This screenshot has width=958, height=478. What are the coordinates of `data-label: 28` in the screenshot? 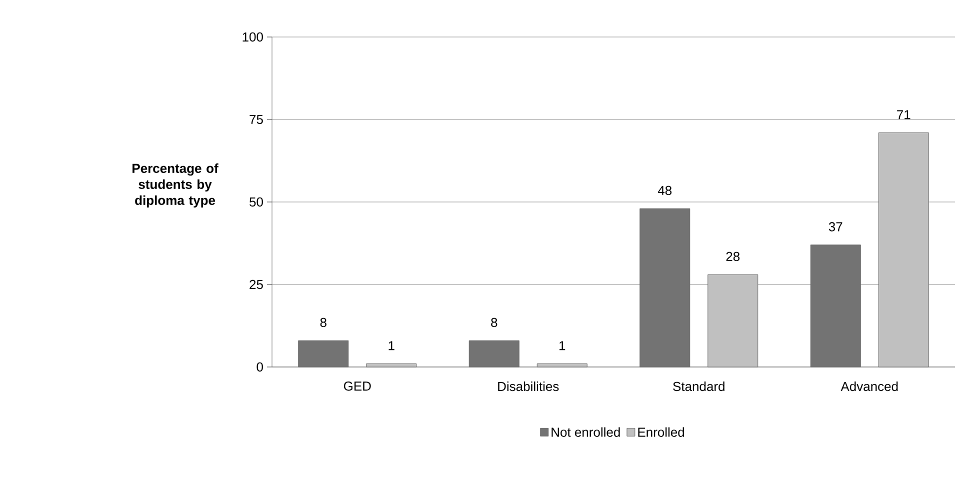 It's located at (733, 257).